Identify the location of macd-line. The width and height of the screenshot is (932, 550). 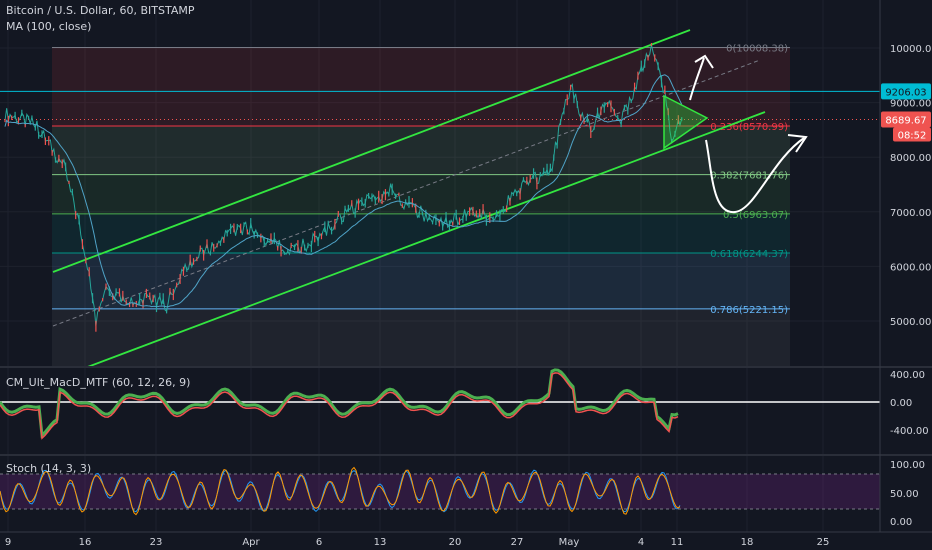
(339, 403).